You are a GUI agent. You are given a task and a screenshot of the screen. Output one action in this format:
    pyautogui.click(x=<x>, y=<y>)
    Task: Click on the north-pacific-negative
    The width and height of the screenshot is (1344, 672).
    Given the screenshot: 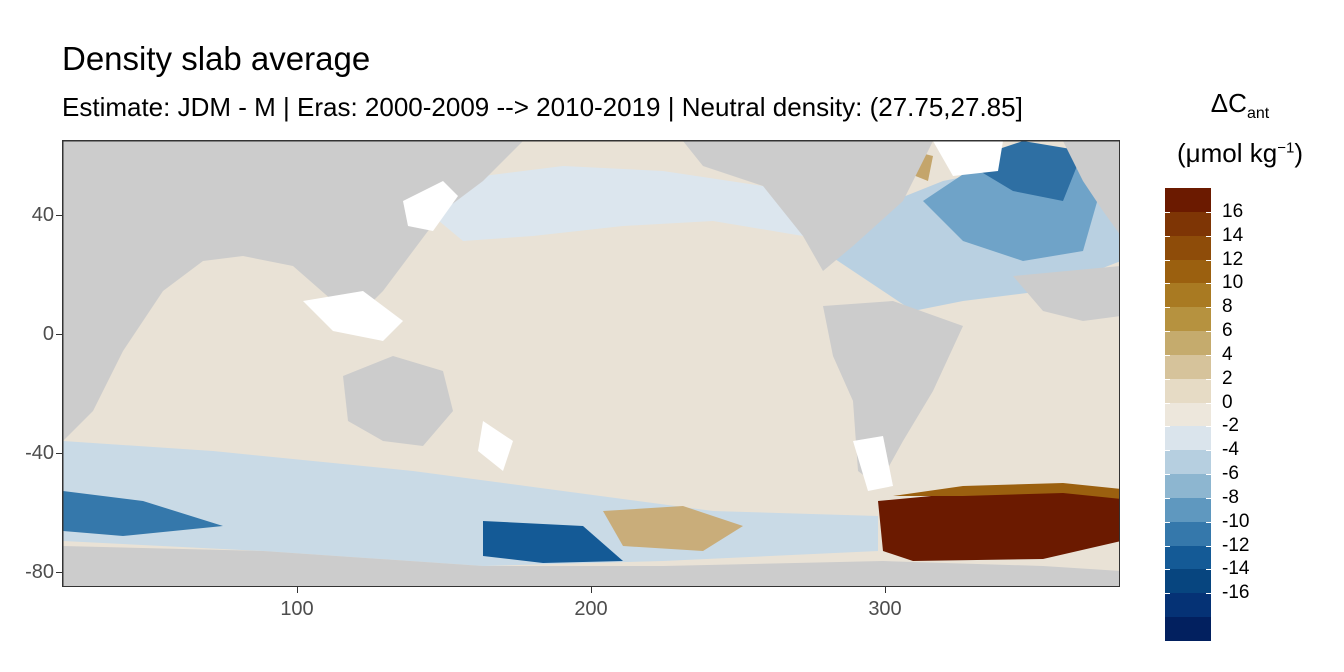 What is the action you would take?
    pyautogui.click(x=628, y=203)
    